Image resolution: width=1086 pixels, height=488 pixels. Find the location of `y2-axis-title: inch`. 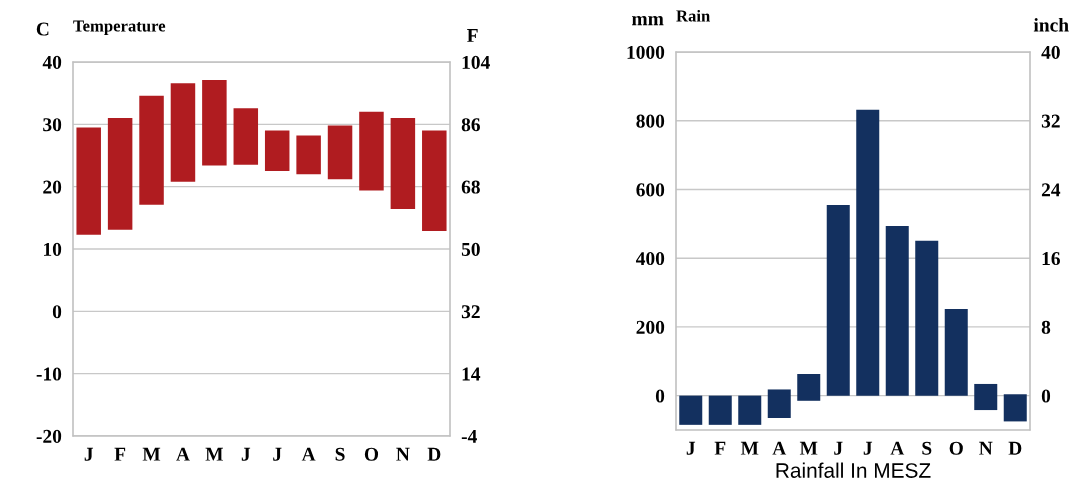

y2-axis-title: inch is located at coordinates (1051, 24).